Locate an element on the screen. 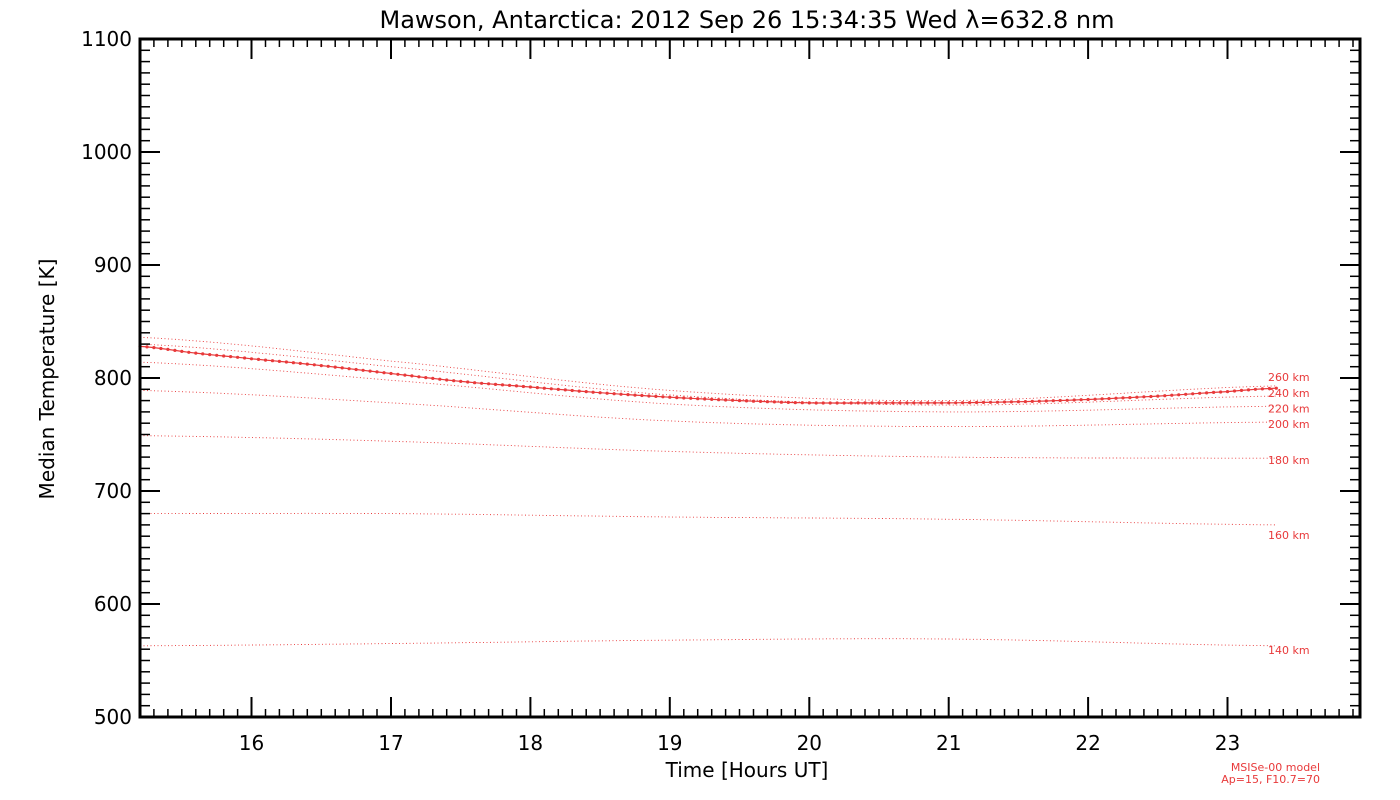  model-note-line2: Ap=15, F10.7=70 is located at coordinates (1270, 779).